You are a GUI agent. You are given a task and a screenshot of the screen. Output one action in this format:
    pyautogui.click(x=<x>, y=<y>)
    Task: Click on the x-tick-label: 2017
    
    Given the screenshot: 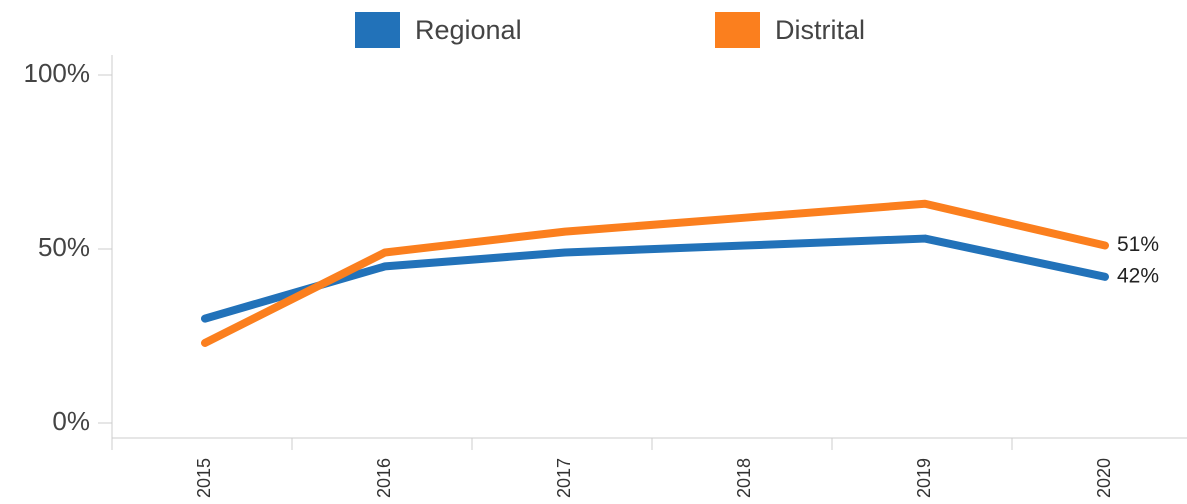 What is the action you would take?
    pyautogui.click(x=564, y=478)
    